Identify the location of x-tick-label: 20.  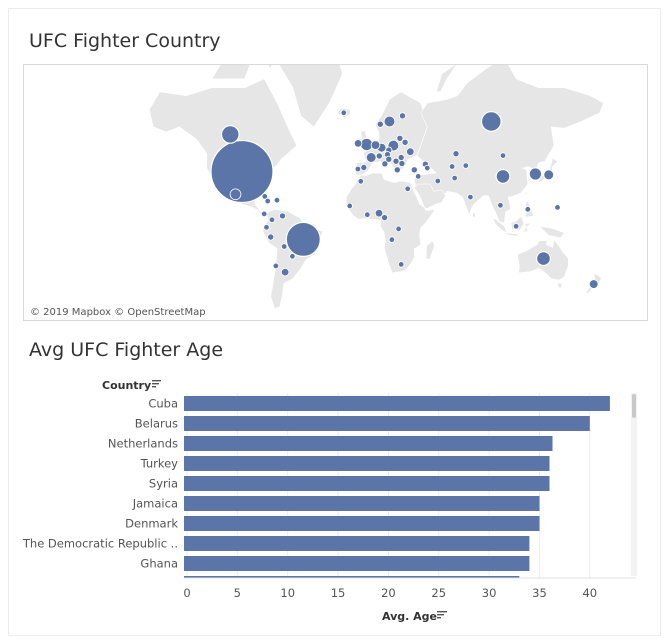
(388, 593).